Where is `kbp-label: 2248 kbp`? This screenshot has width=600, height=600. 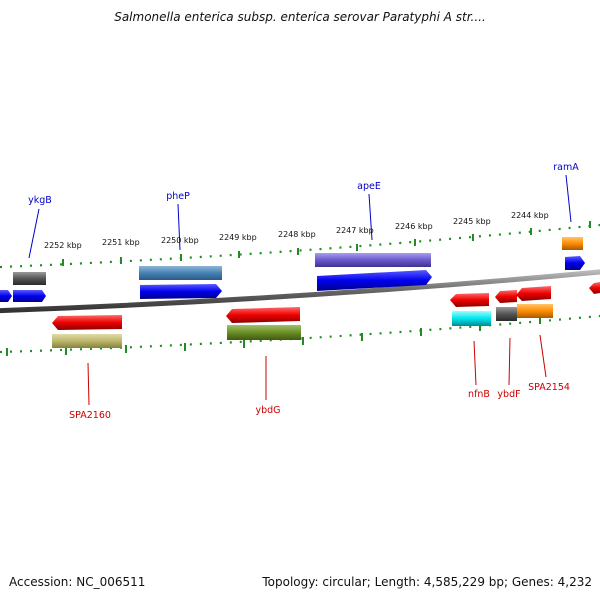 kbp-label: 2248 kbp is located at coordinates (297, 234).